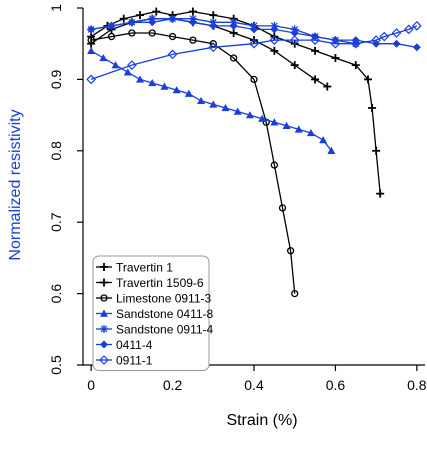 This screenshot has height=453, width=427. What do you see at coordinates (134, 361) in the screenshot?
I see `legend-label: 0911-1` at bounding box center [134, 361].